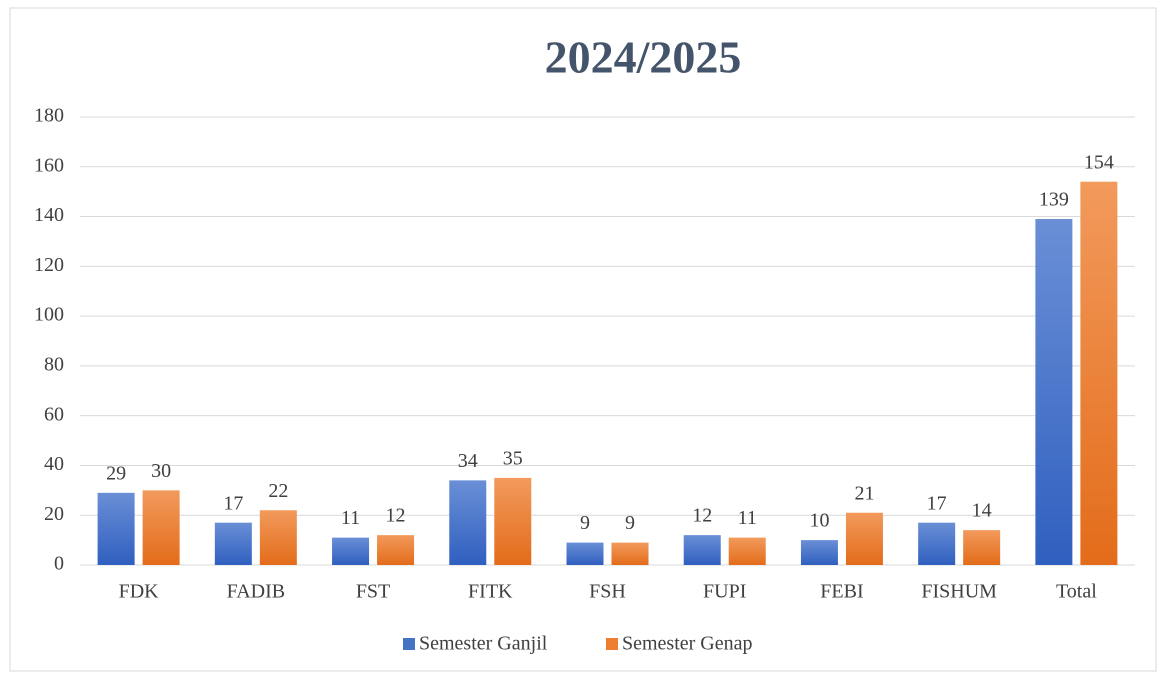 The height and width of the screenshot is (678, 1158). I want to click on x-tick-label: FST, so click(373, 592).